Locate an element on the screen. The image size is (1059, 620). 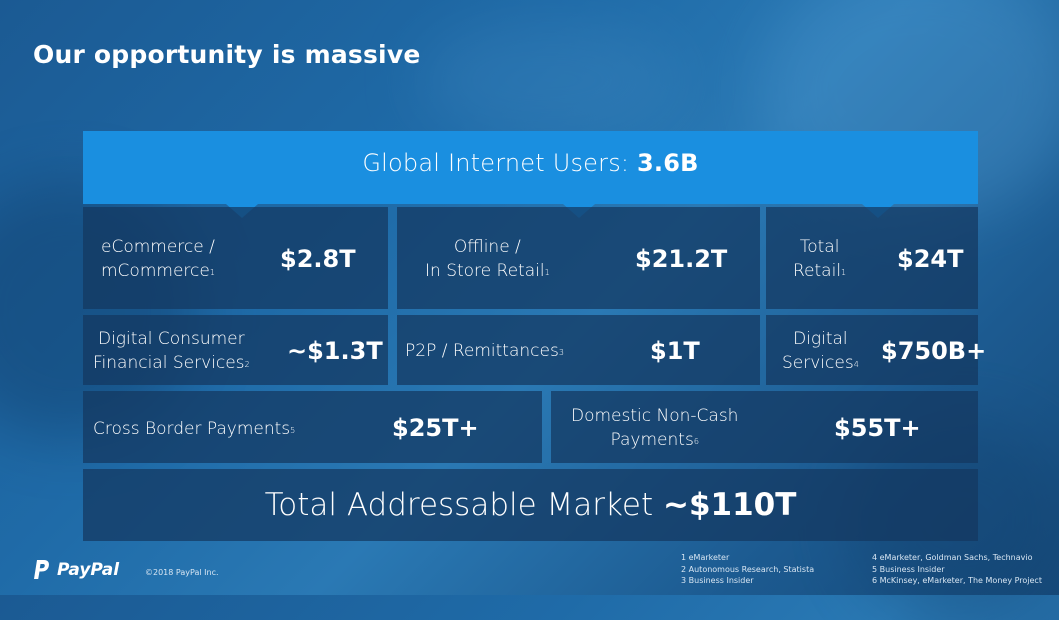
total-text: Total Addressable Market ~$110T is located at coordinates (530, 505).